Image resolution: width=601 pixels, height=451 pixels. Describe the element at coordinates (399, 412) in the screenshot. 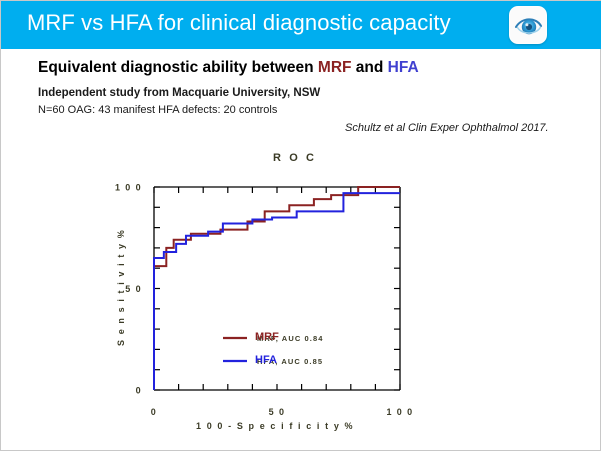

I see `x-tick-label: 1 0 0` at that location.